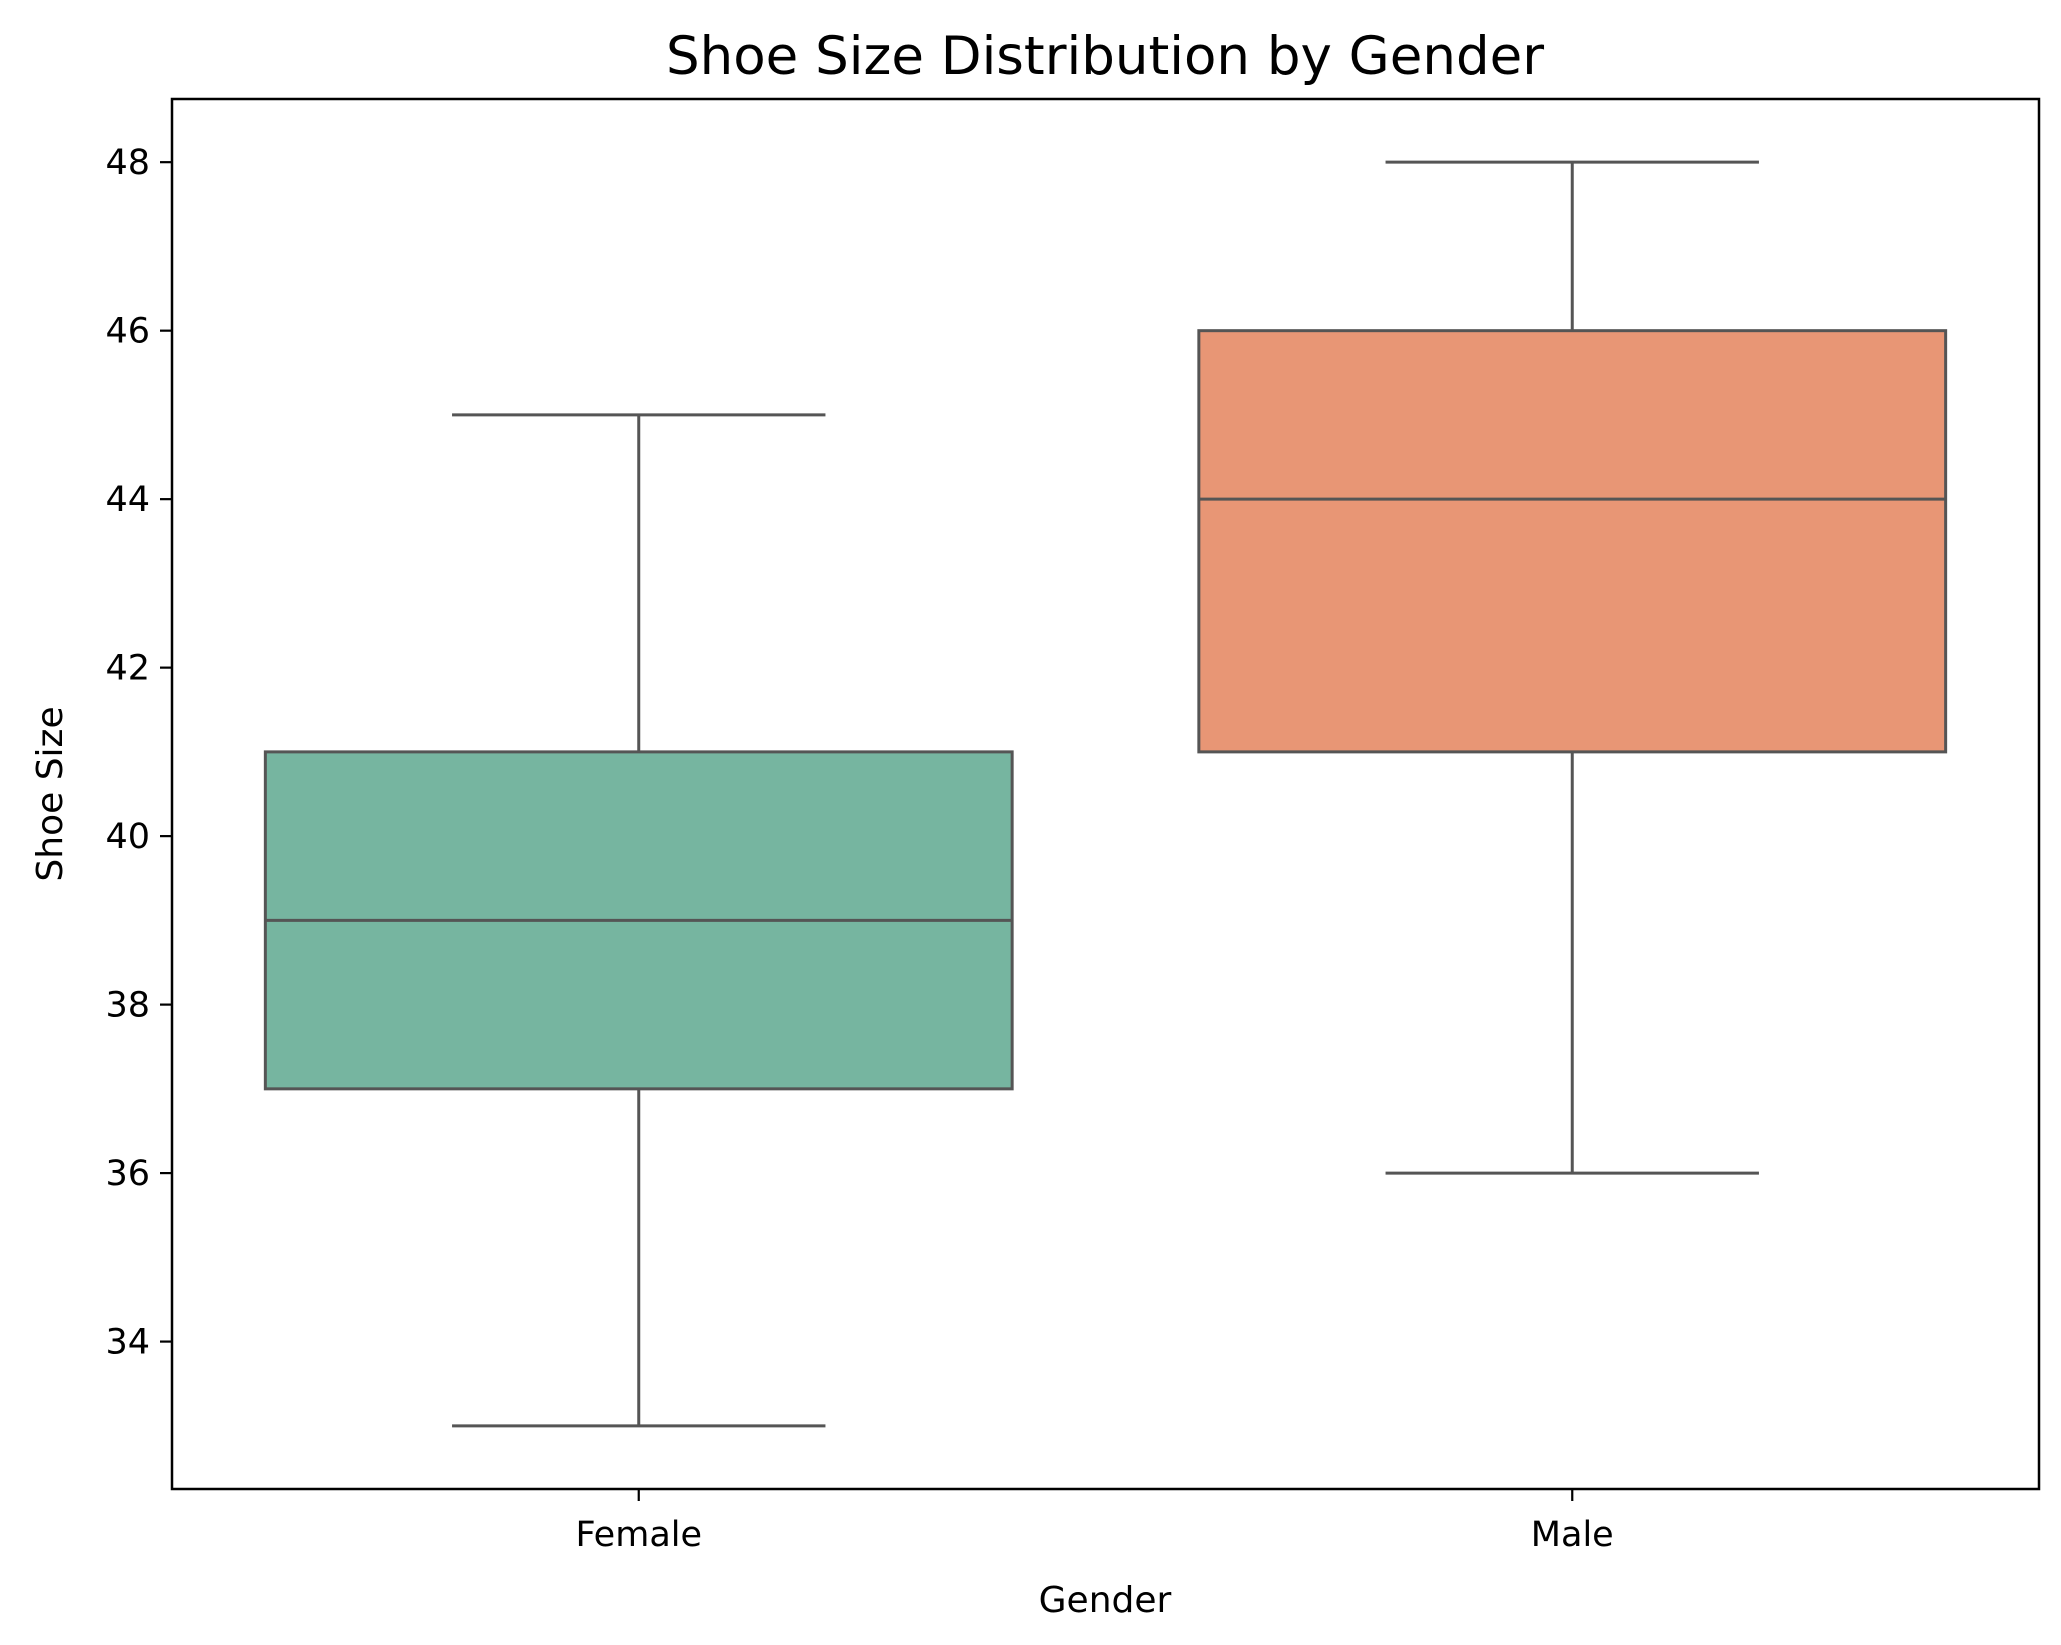  I want to click on y-tick-label: 46, so click(127, 332).